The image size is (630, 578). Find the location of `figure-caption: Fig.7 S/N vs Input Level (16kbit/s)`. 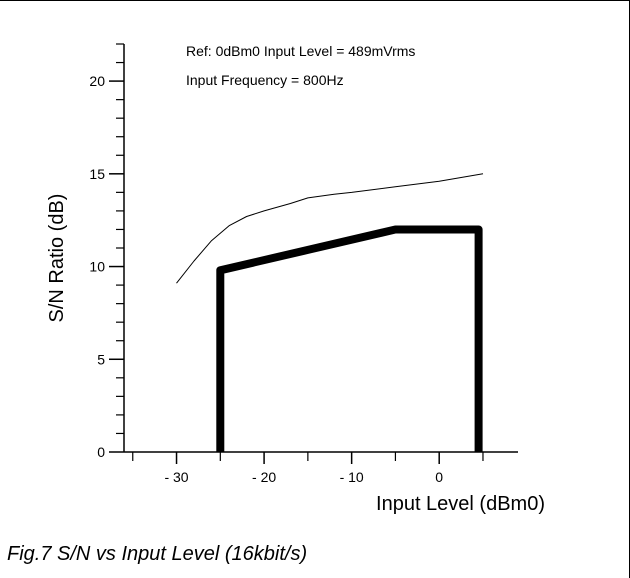

figure-caption: Fig.7 S/N vs Input Level (16kbit/s) is located at coordinates (157, 554).